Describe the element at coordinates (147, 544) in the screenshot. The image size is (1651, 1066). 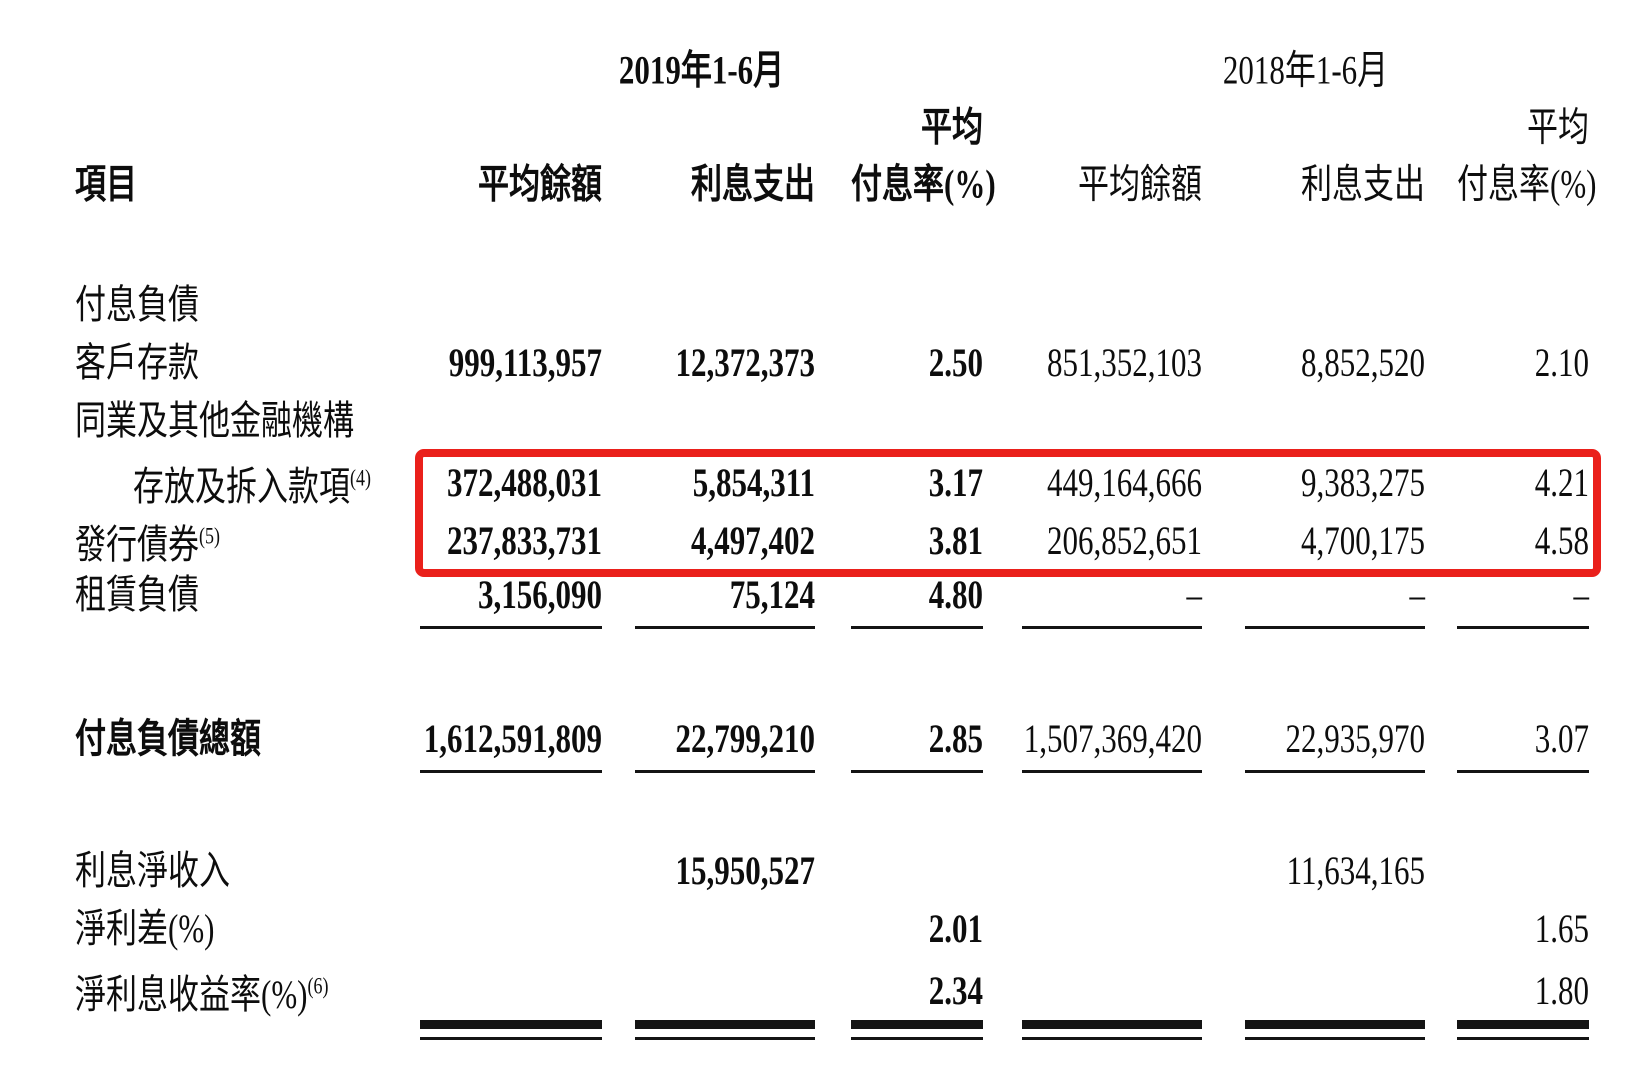
I see `row-label: 發行債券(5)` at that location.